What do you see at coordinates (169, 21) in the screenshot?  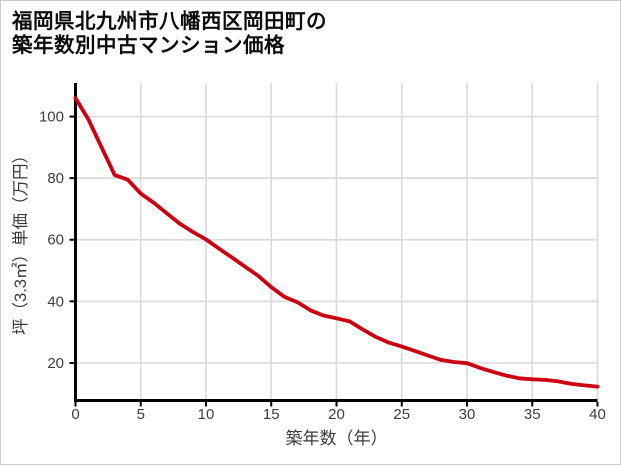 I see `chart-title-line1: 福岡県北九州市八幡西区岡田町の` at bounding box center [169, 21].